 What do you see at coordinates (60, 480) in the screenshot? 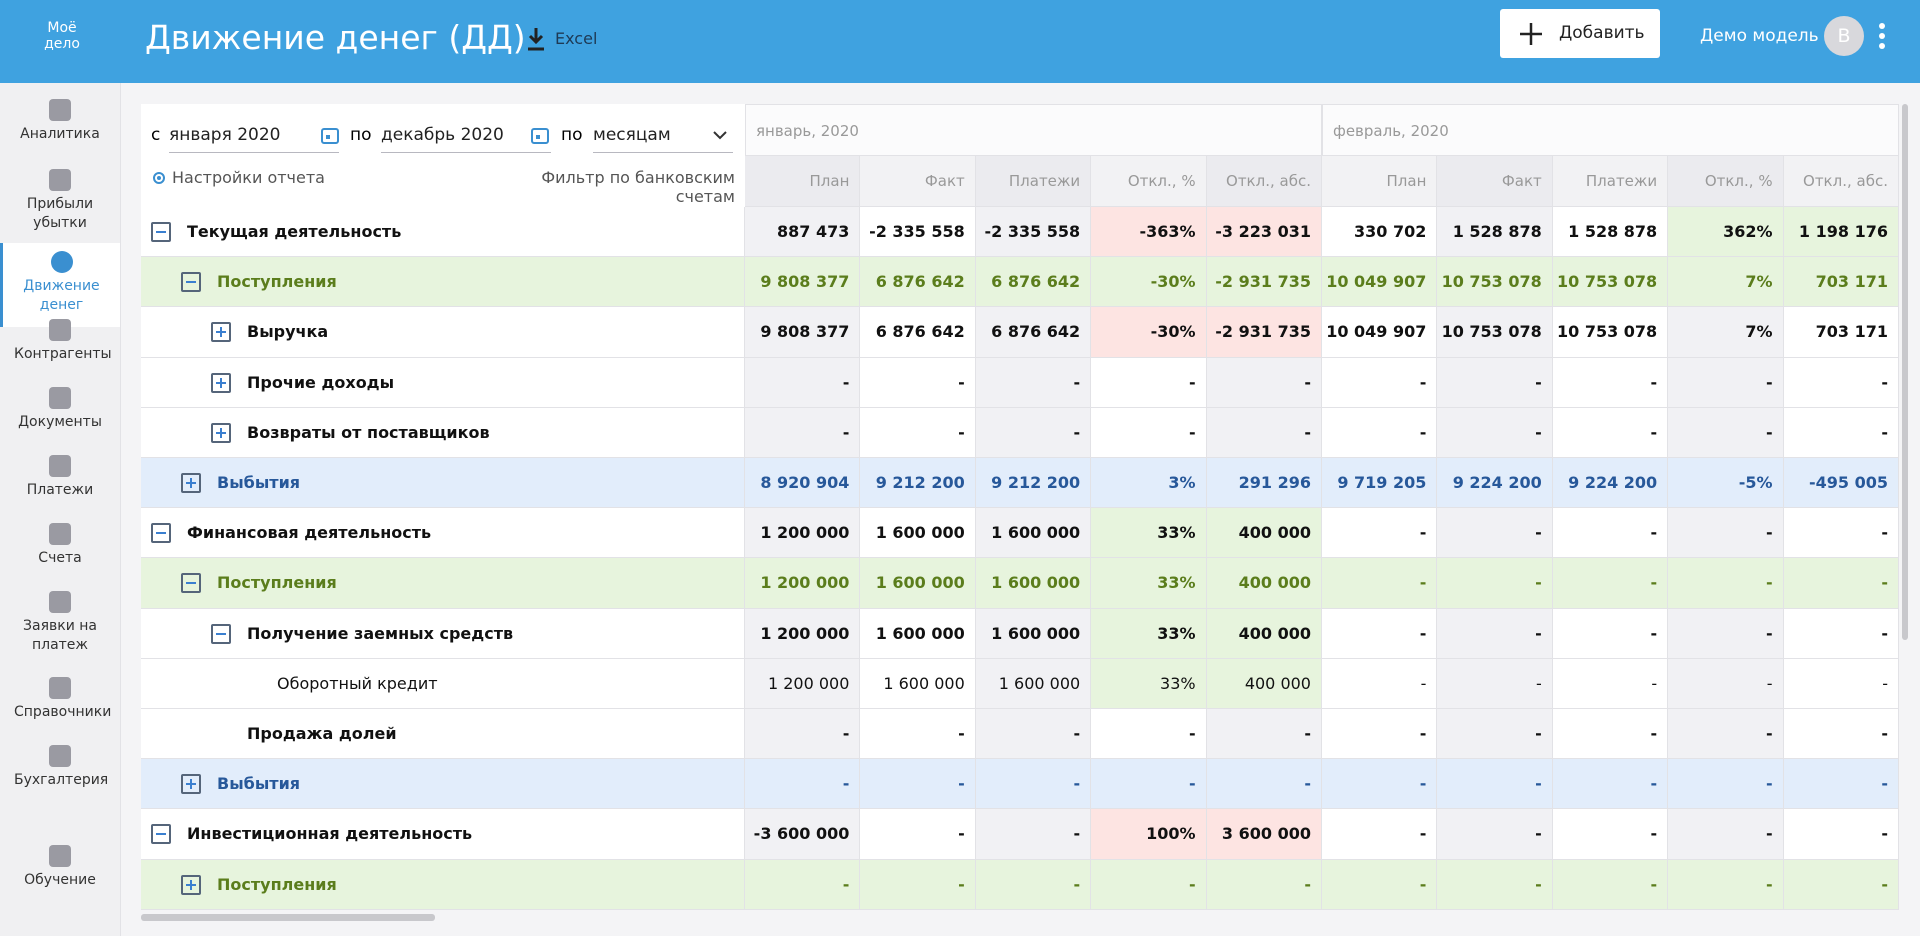
I see `nav-item: Платежи` at bounding box center [60, 480].